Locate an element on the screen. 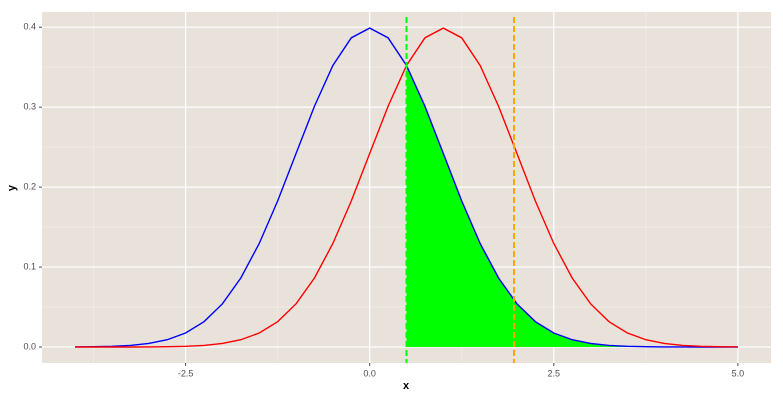  y-tick-label: 0.2 is located at coordinates (29, 186).